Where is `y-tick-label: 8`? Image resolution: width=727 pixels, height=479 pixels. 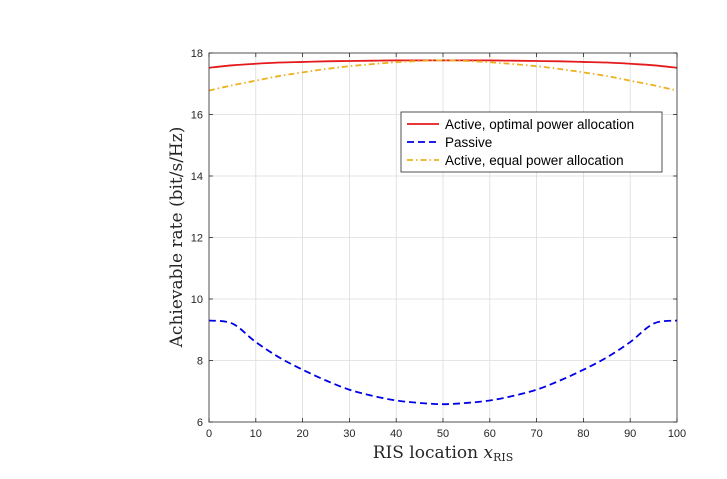 y-tick-label: 8 is located at coordinates (200, 362).